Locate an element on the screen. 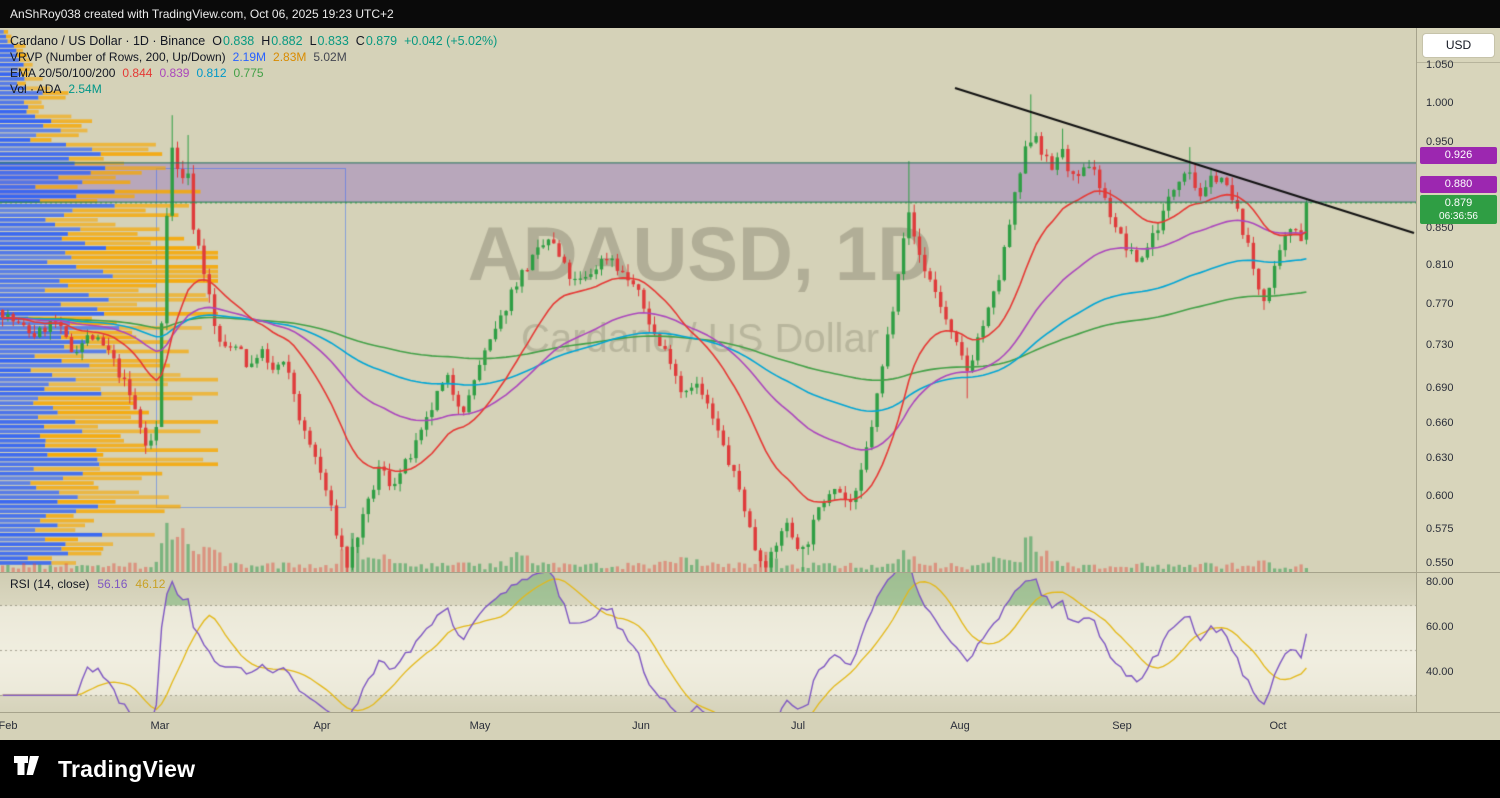  price-tick-0.810: 0.810 is located at coordinates (1440, 264).